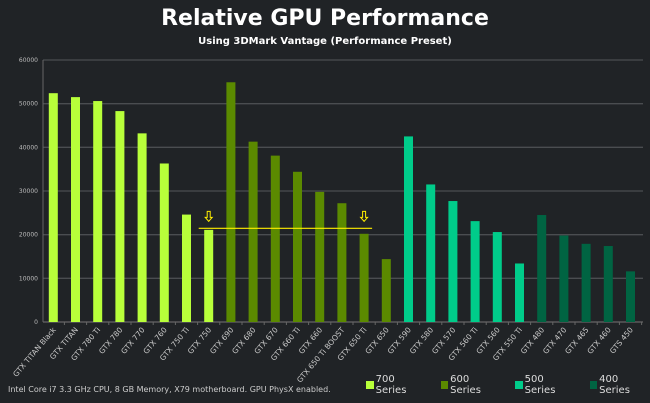  What do you see at coordinates (614, 385) in the screenshot?
I see `legend-label: 400 Series` at bounding box center [614, 385].